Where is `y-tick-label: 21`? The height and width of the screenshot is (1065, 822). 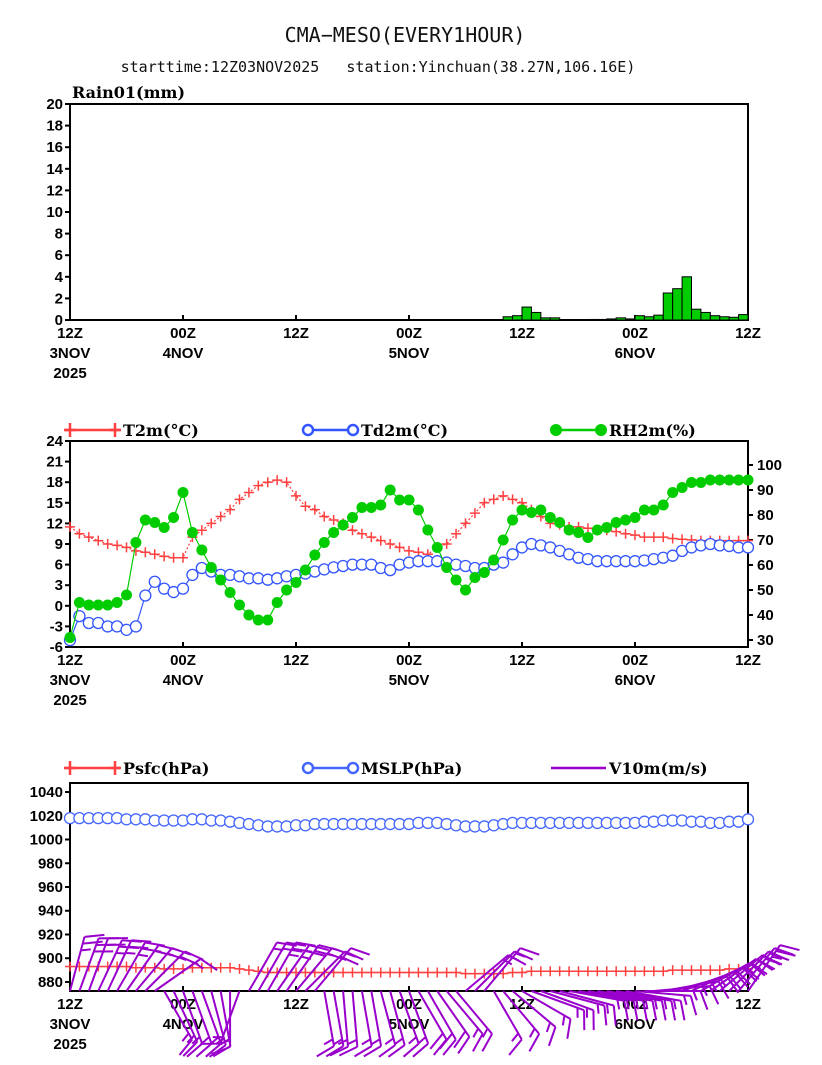
y-tick-label: 21 is located at coordinates (54, 462).